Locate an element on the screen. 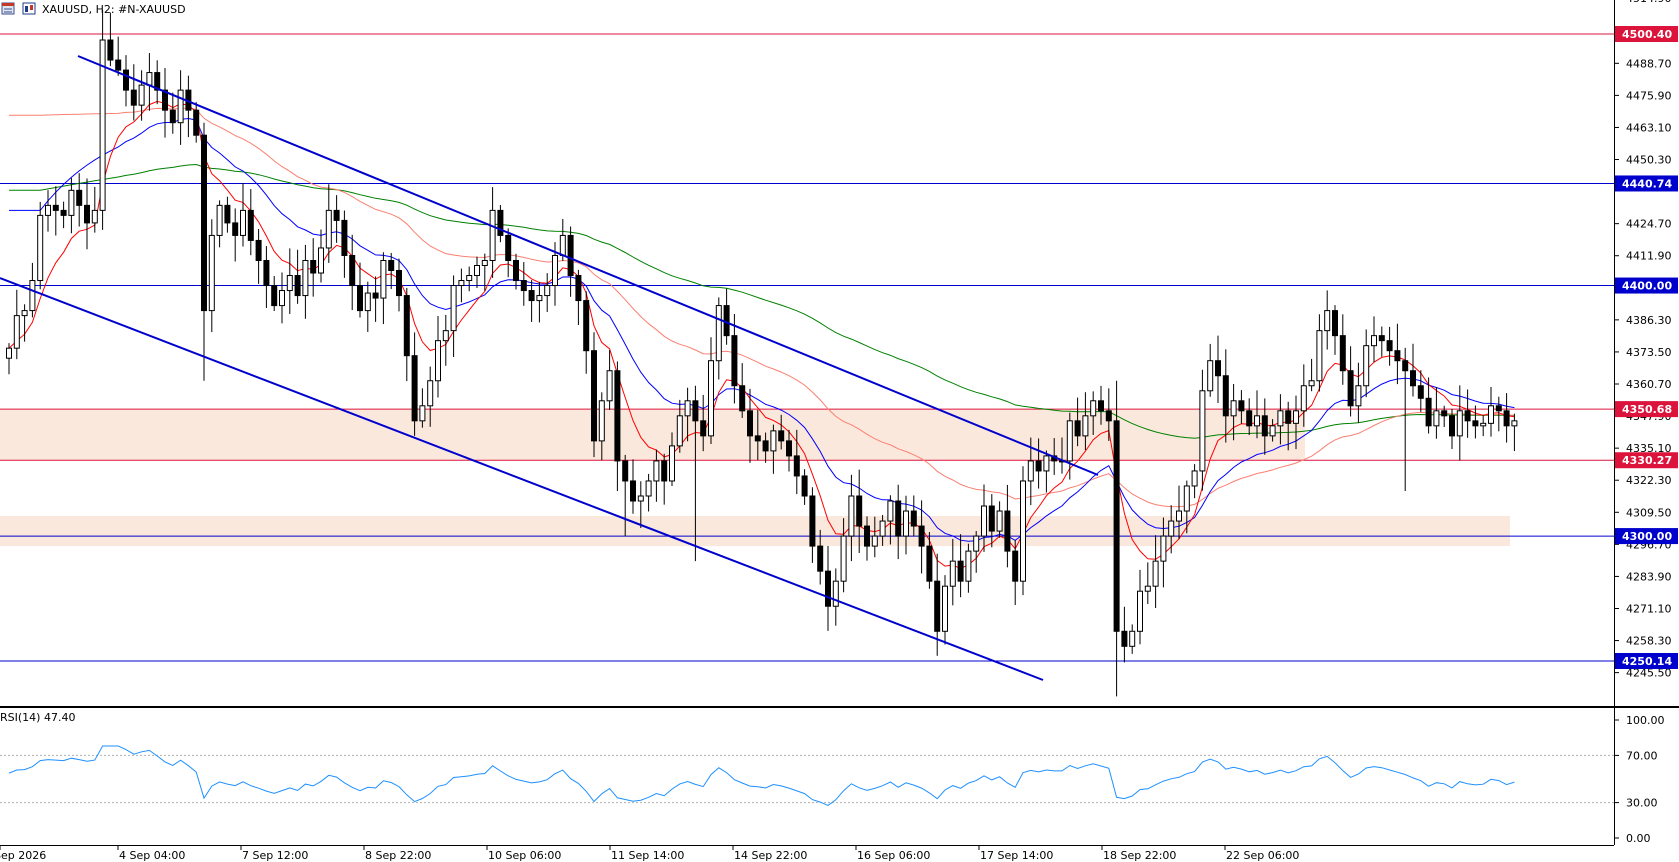 The height and width of the screenshot is (862, 1679). level-price-tag: 4250.14 is located at coordinates (1646, 661).